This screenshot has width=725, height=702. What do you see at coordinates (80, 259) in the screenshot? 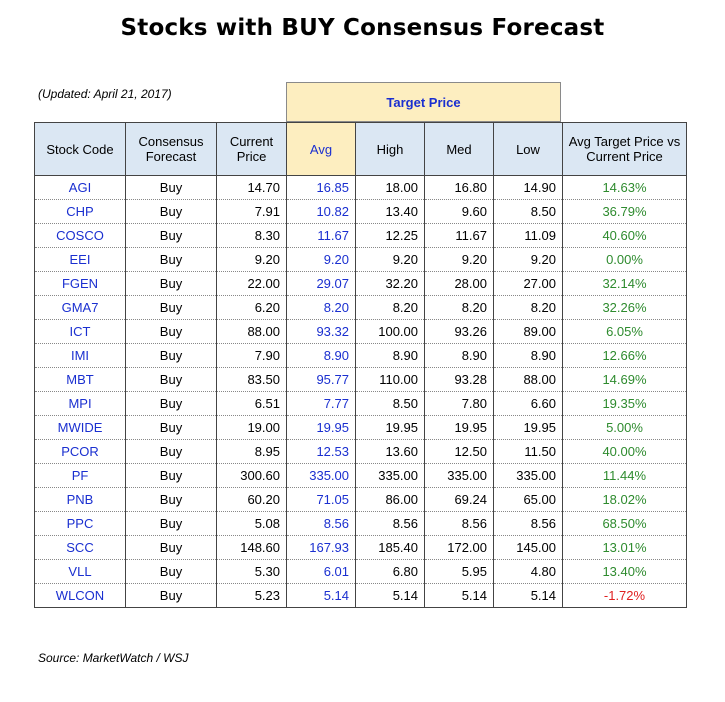
I see `stock-code-cell: EEI` at bounding box center [80, 259].